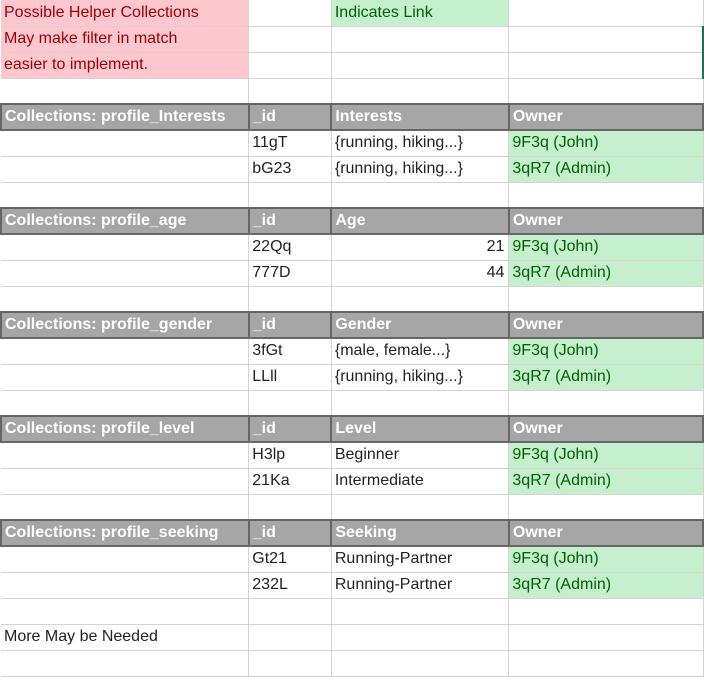  I want to click on record-id-cell: 11gT, so click(290, 143).